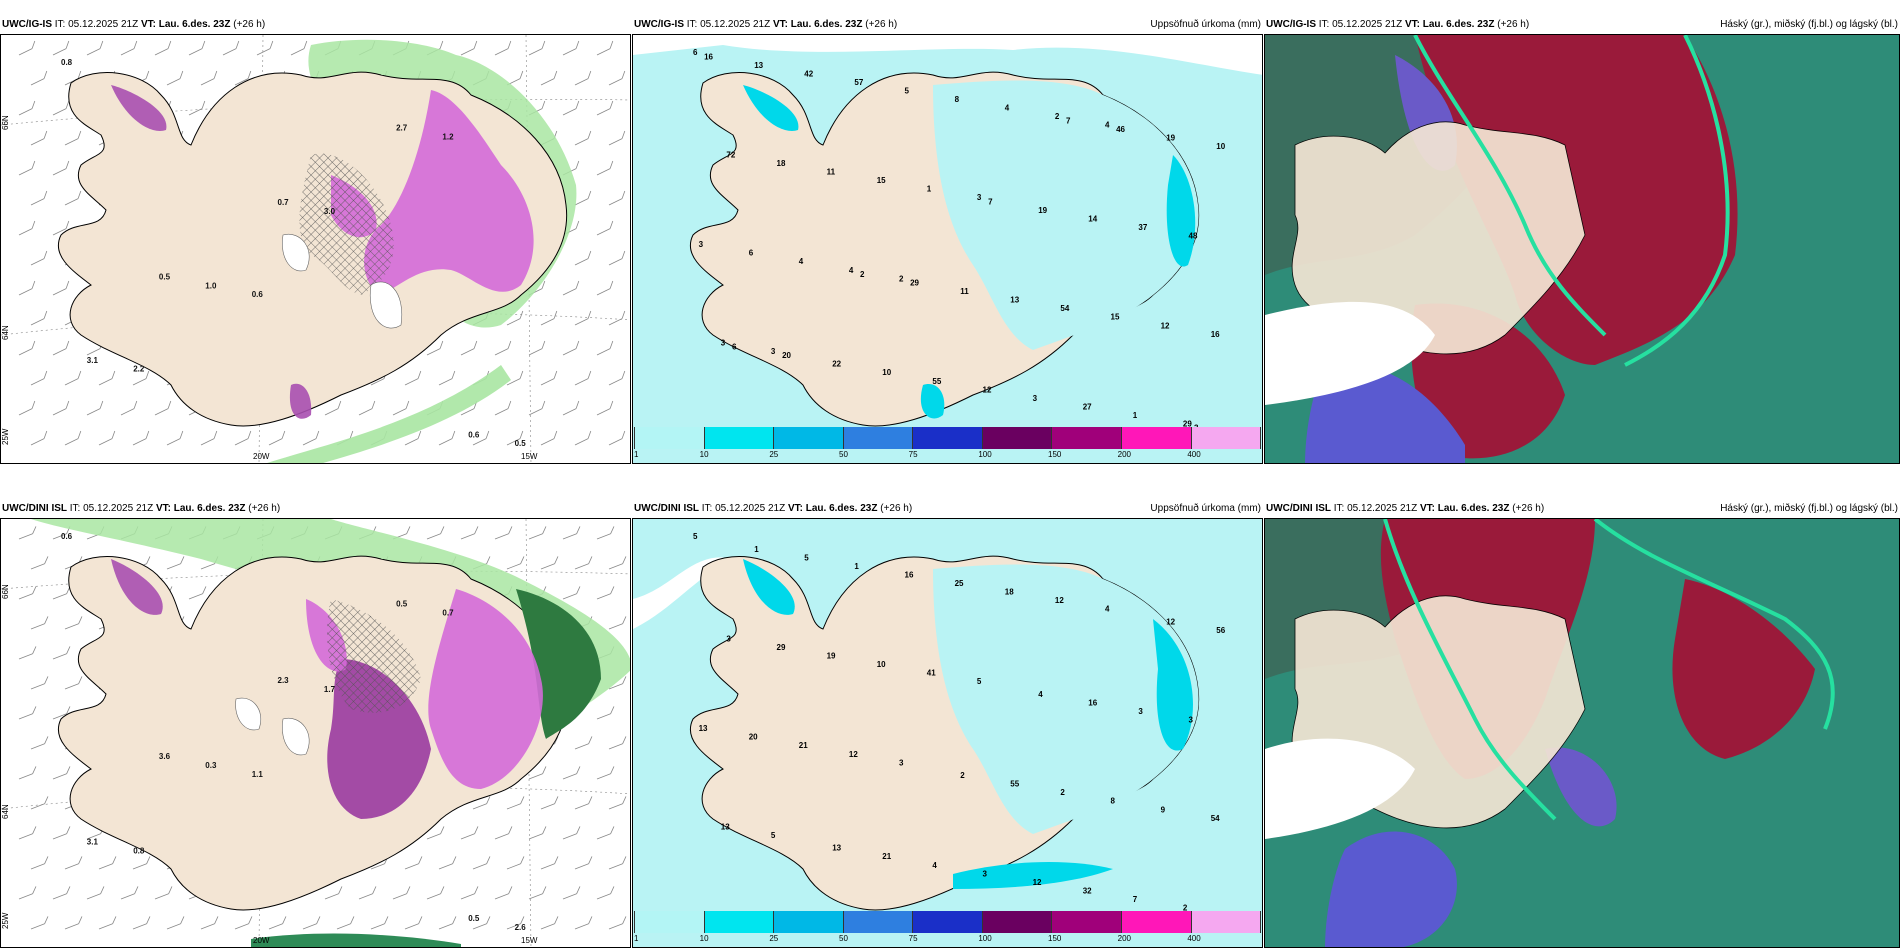 This screenshot has width=1900, height=950. What do you see at coordinates (67, 536) in the screenshot?
I see `map-value-label: 0.6` at bounding box center [67, 536].